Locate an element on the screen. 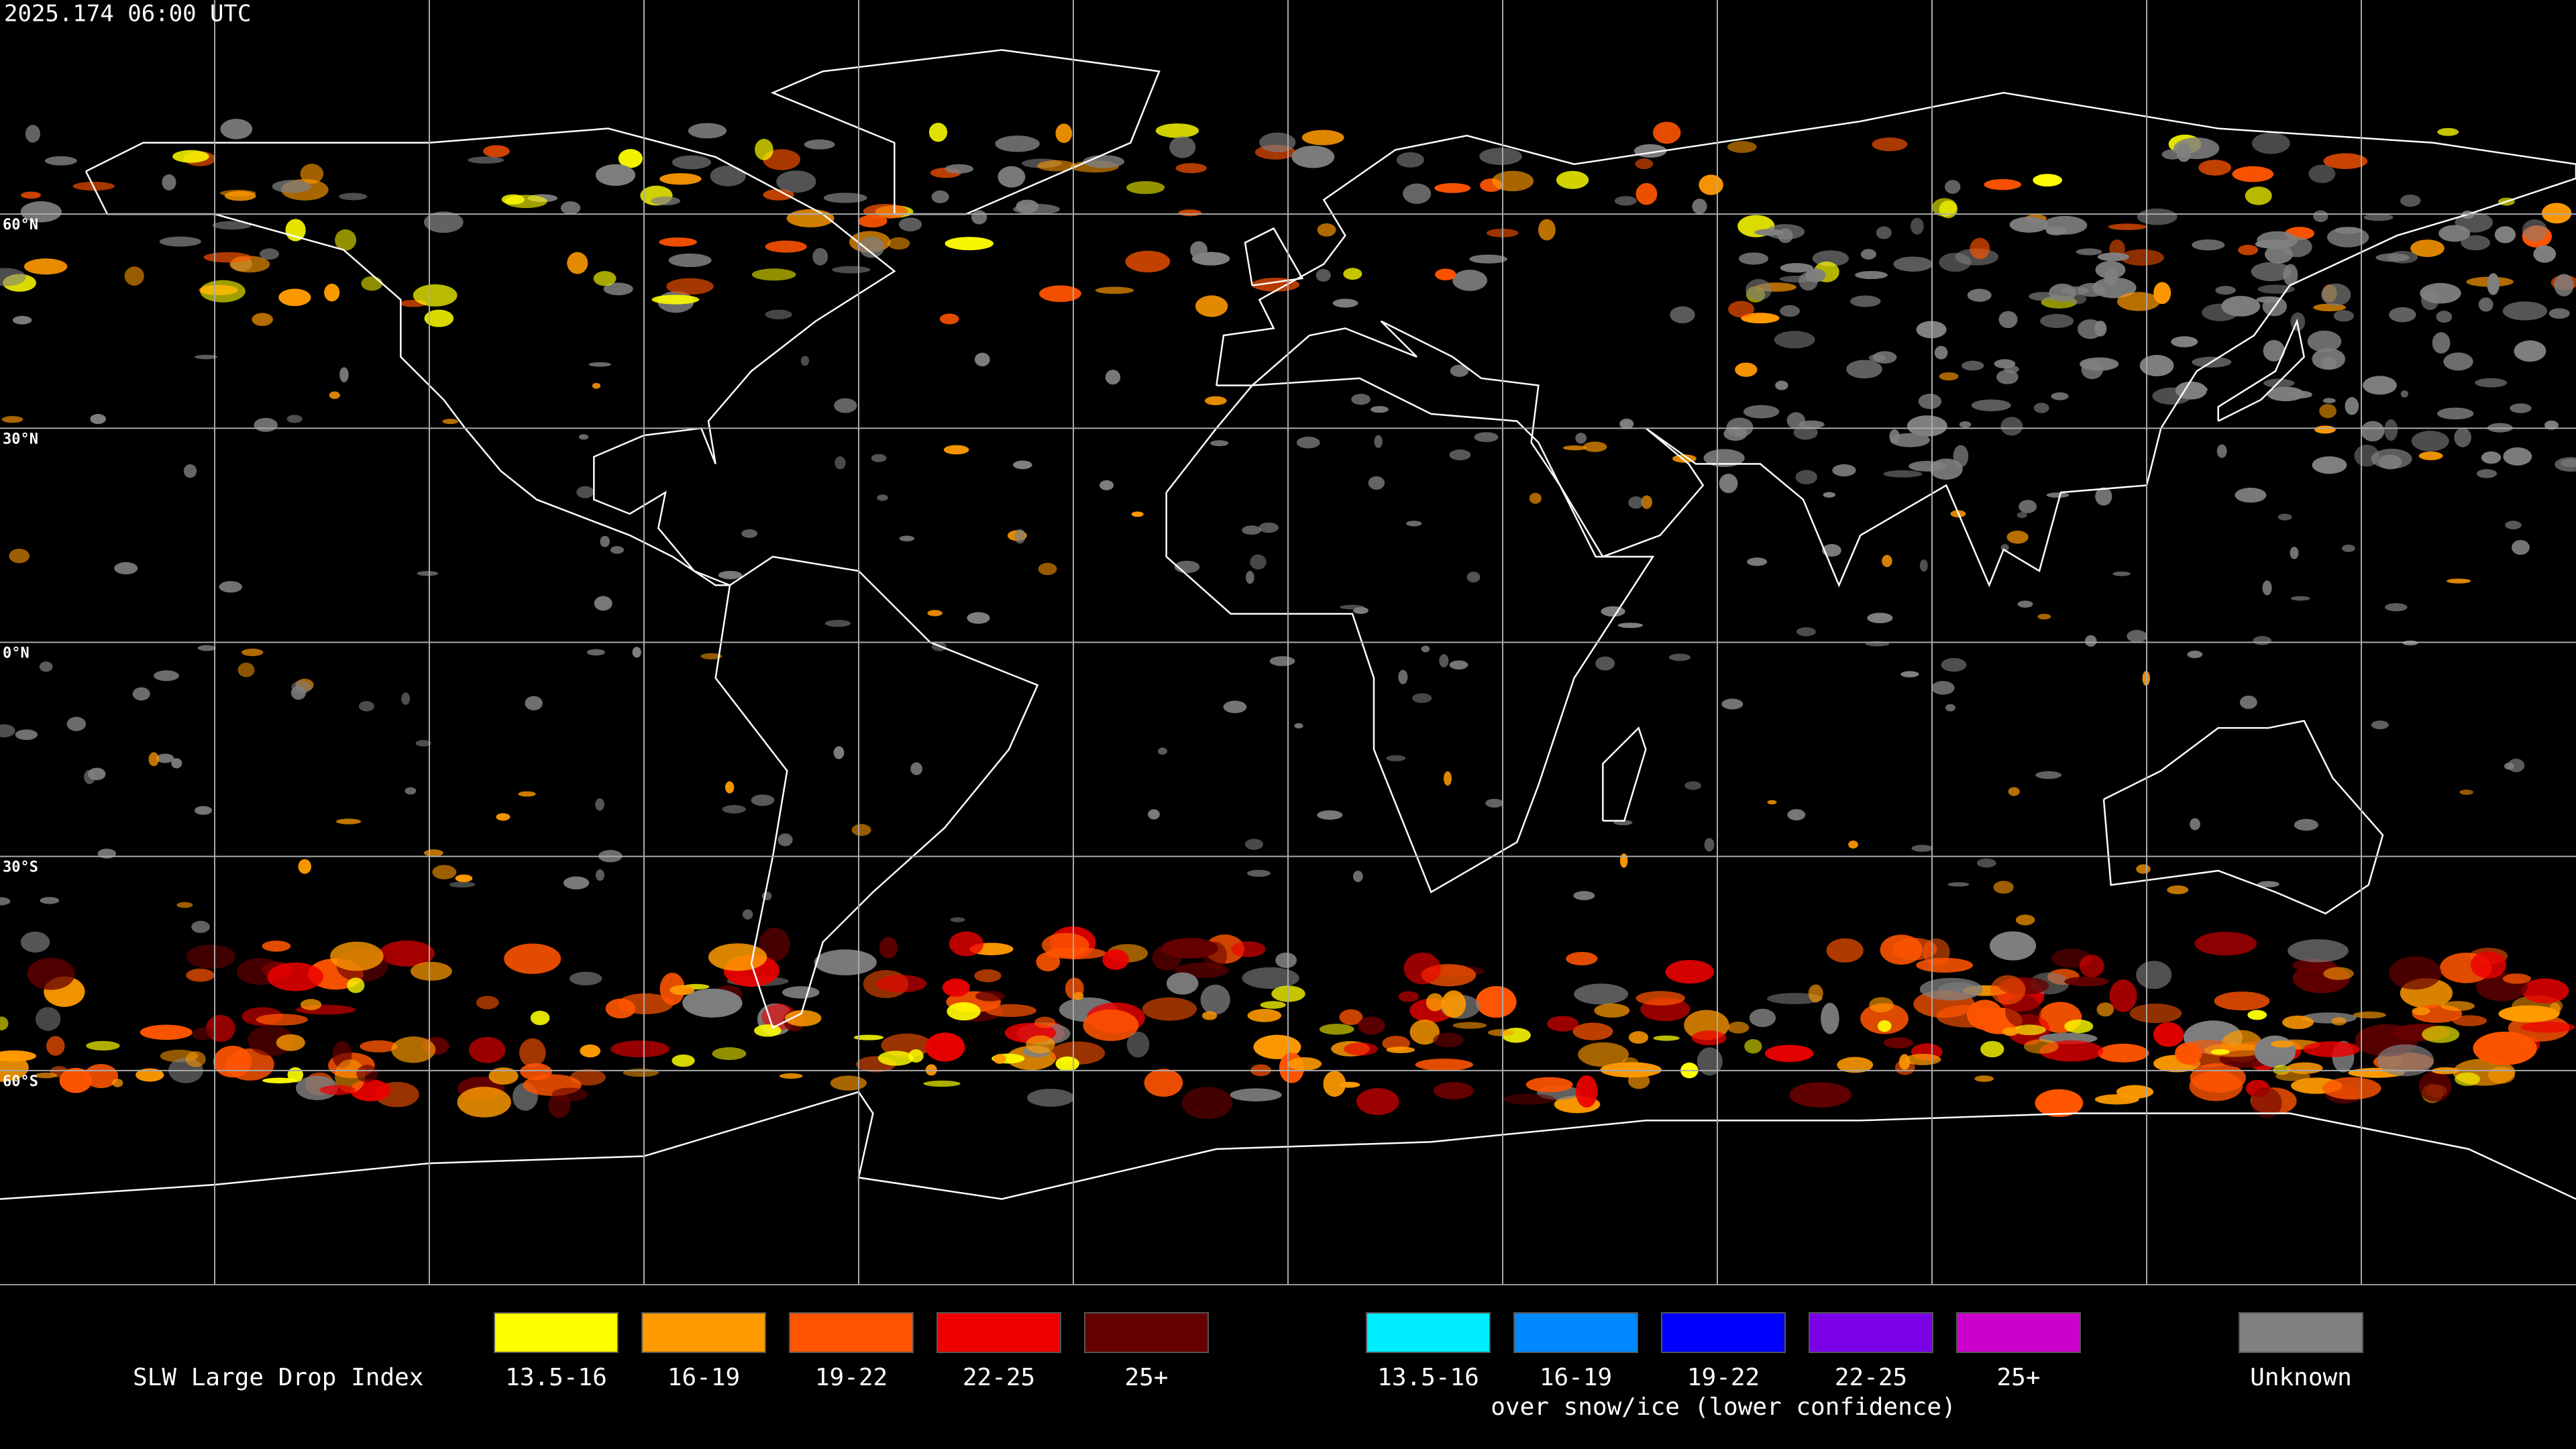 The image size is (2576, 1449). legend-swatch is located at coordinates (2301, 1332).